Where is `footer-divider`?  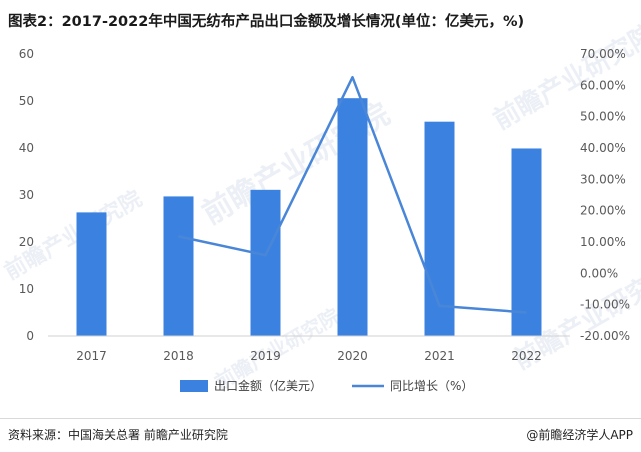
footer-divider is located at coordinates (320, 418).